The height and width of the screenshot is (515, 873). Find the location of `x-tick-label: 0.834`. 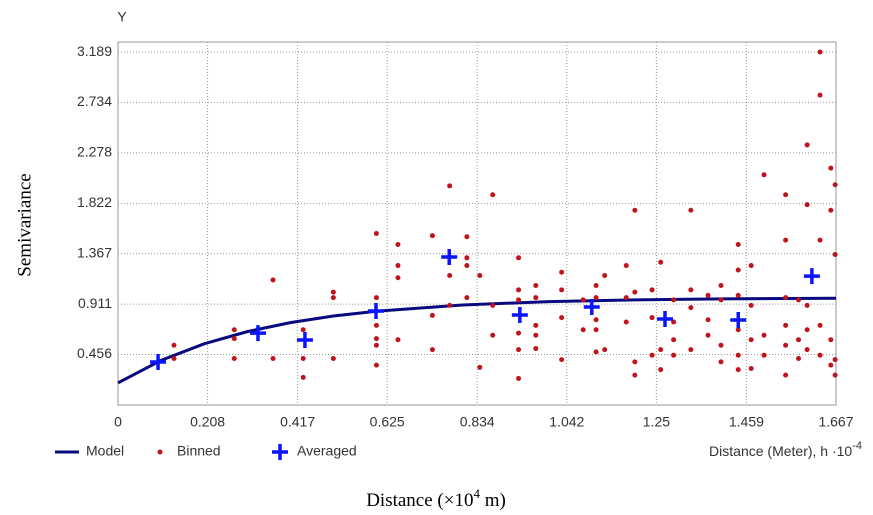

x-tick-label: 0.834 is located at coordinates (477, 422).